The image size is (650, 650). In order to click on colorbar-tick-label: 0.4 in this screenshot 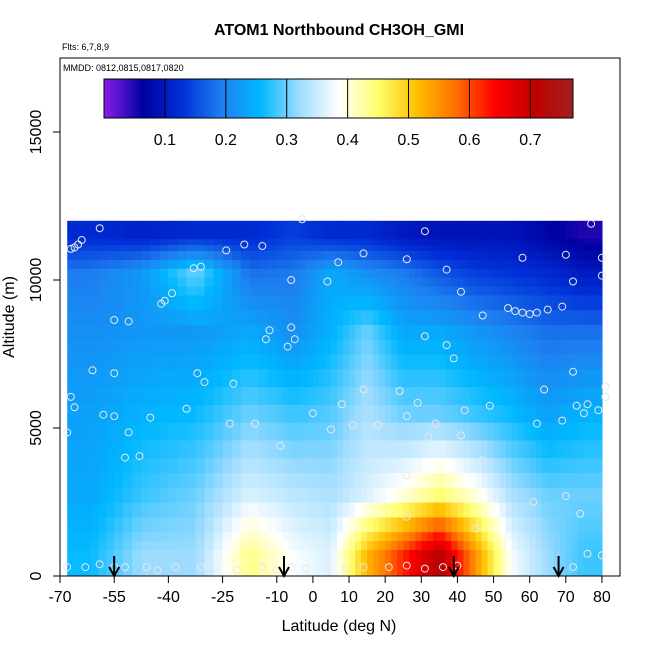, I will do `click(348, 140)`.